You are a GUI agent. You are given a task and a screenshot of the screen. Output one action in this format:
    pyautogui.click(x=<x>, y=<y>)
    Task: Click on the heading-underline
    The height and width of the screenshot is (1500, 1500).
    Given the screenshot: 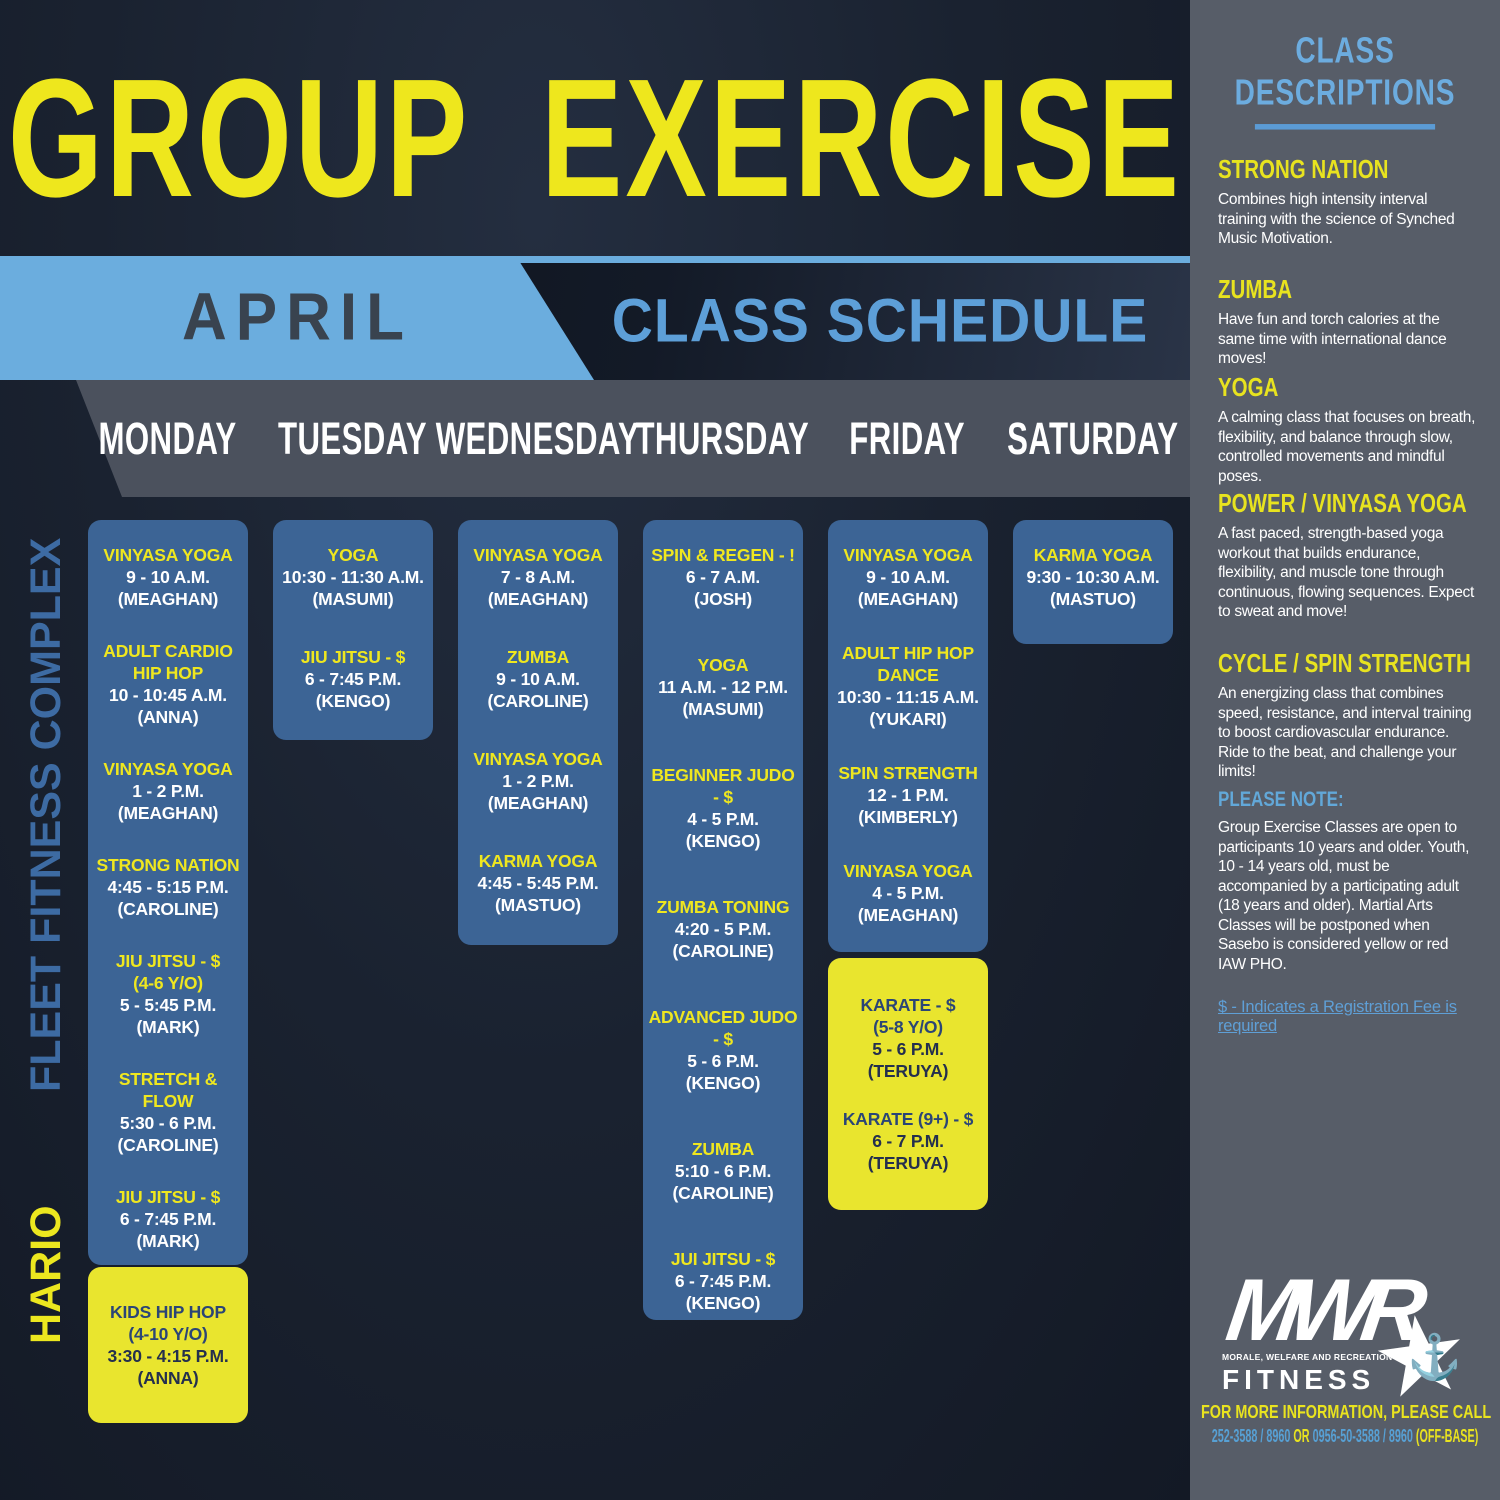 What is the action you would take?
    pyautogui.click(x=1345, y=127)
    